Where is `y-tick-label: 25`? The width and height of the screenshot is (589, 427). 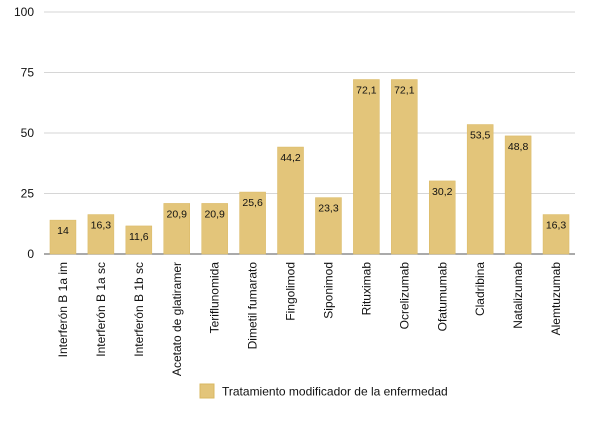
y-tick-label: 25 is located at coordinates (28, 194).